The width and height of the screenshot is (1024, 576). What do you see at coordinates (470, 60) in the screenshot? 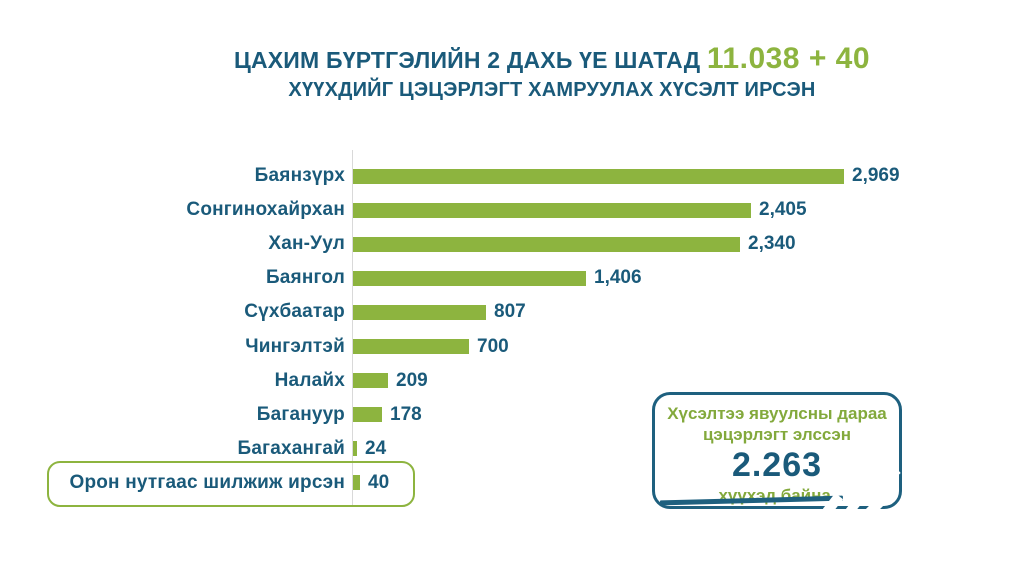
I see `title-line-1-text: ЦАХИМ БҮРТГЭЛИЙН 2 ДАХЬ ҮЕ ШАТАД` at bounding box center [470, 60].